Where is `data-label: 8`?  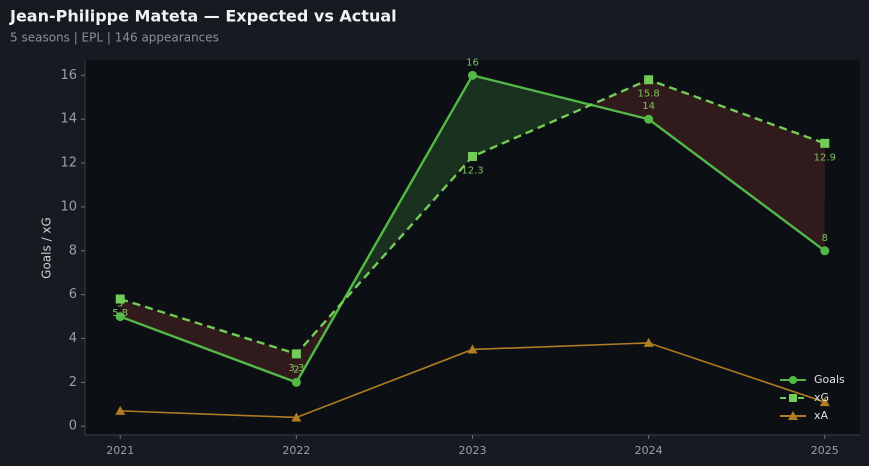
data-label: 8 is located at coordinates (825, 238).